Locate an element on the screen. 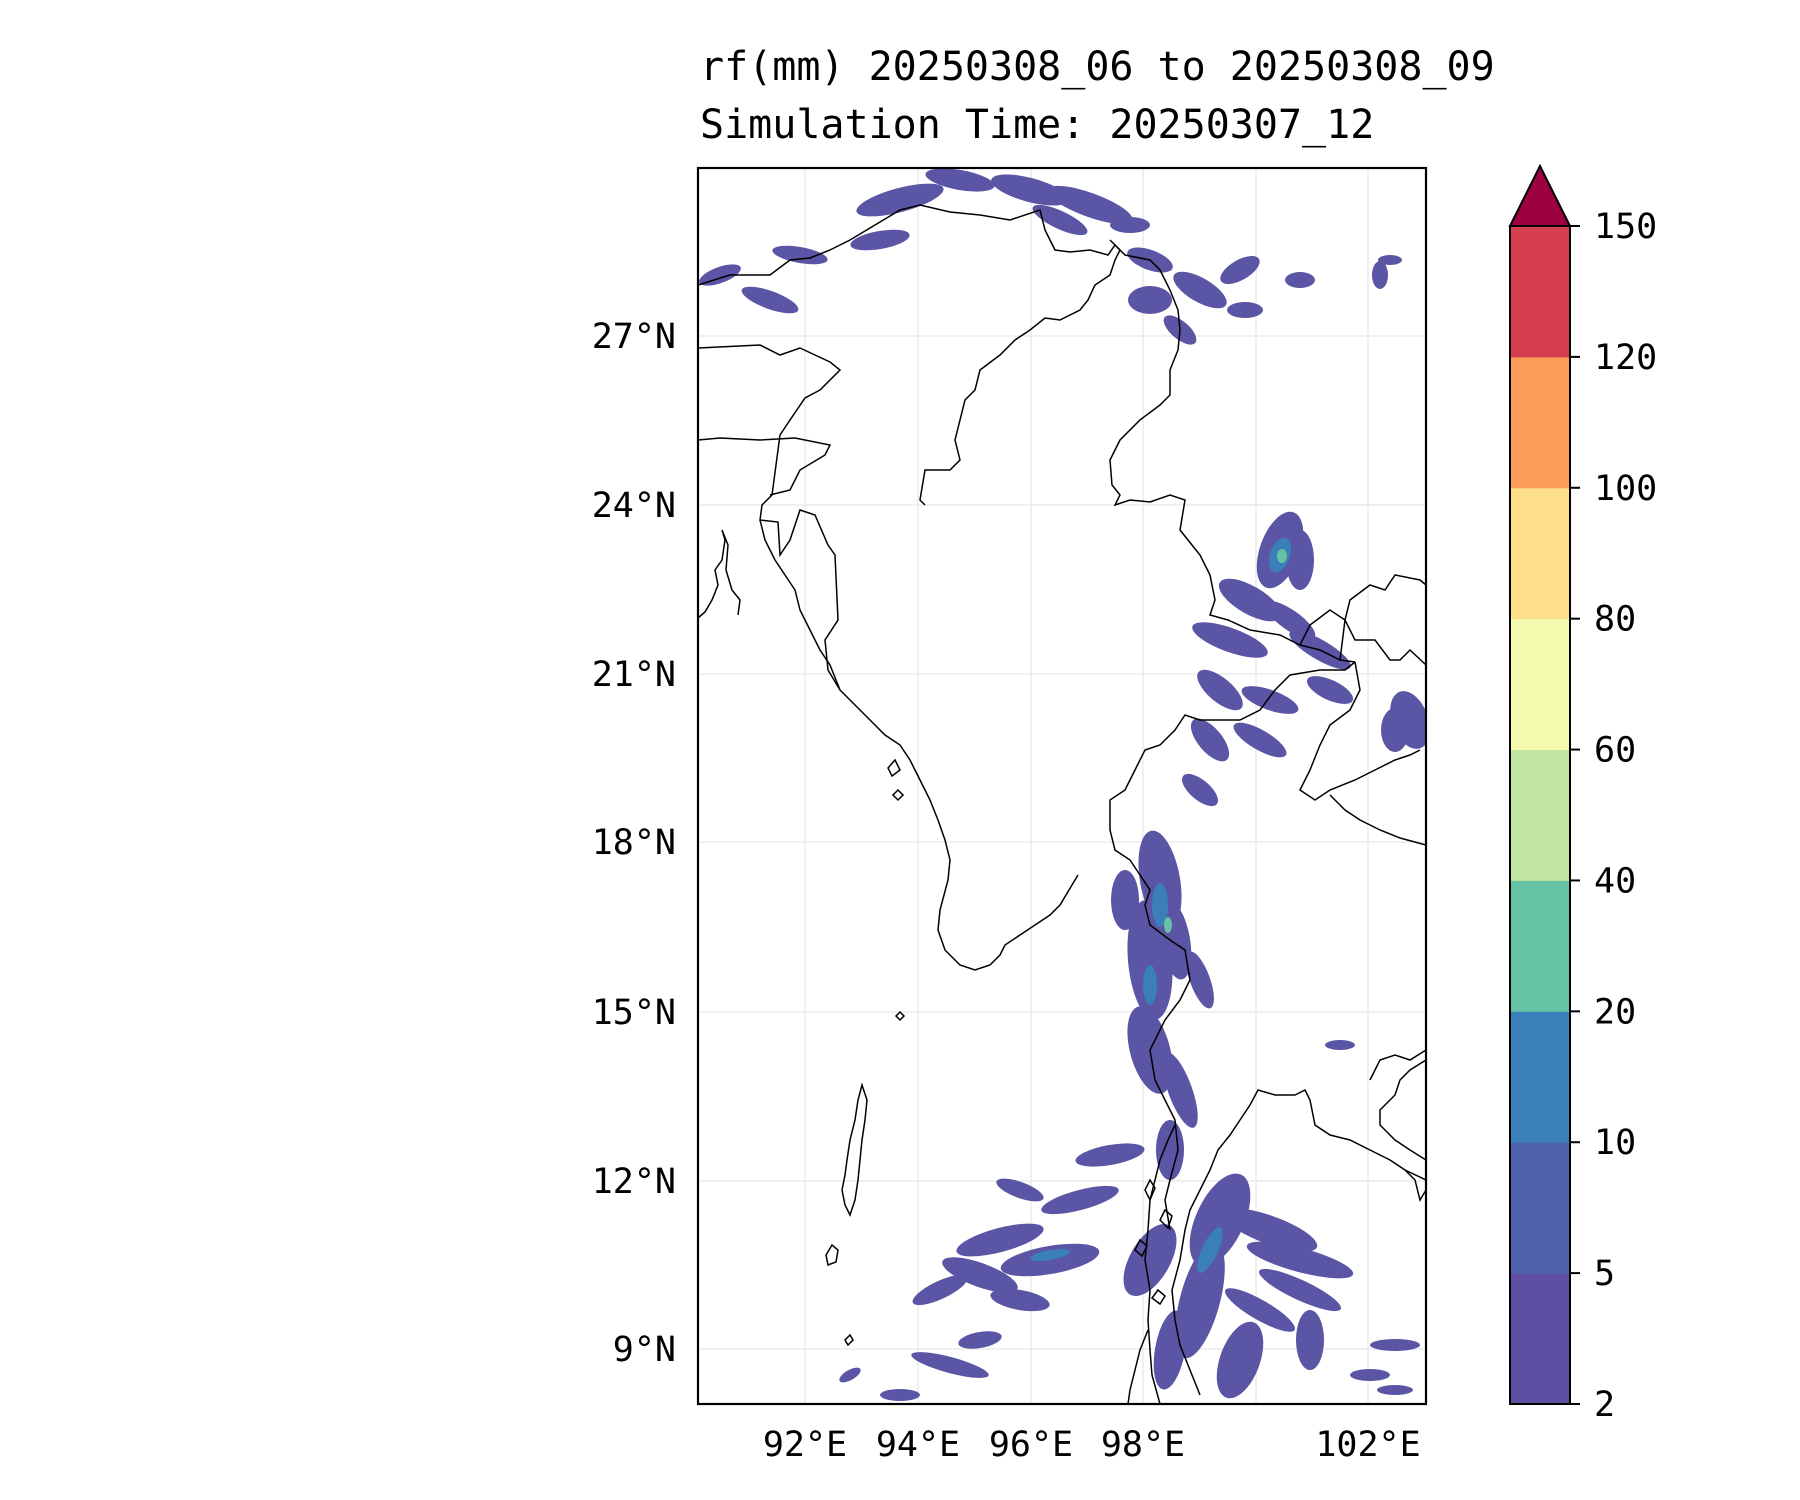 Image resolution: width=1800 pixels, height=1500 pixels. lon-label-98: 98°E is located at coordinates (1143, 1445).